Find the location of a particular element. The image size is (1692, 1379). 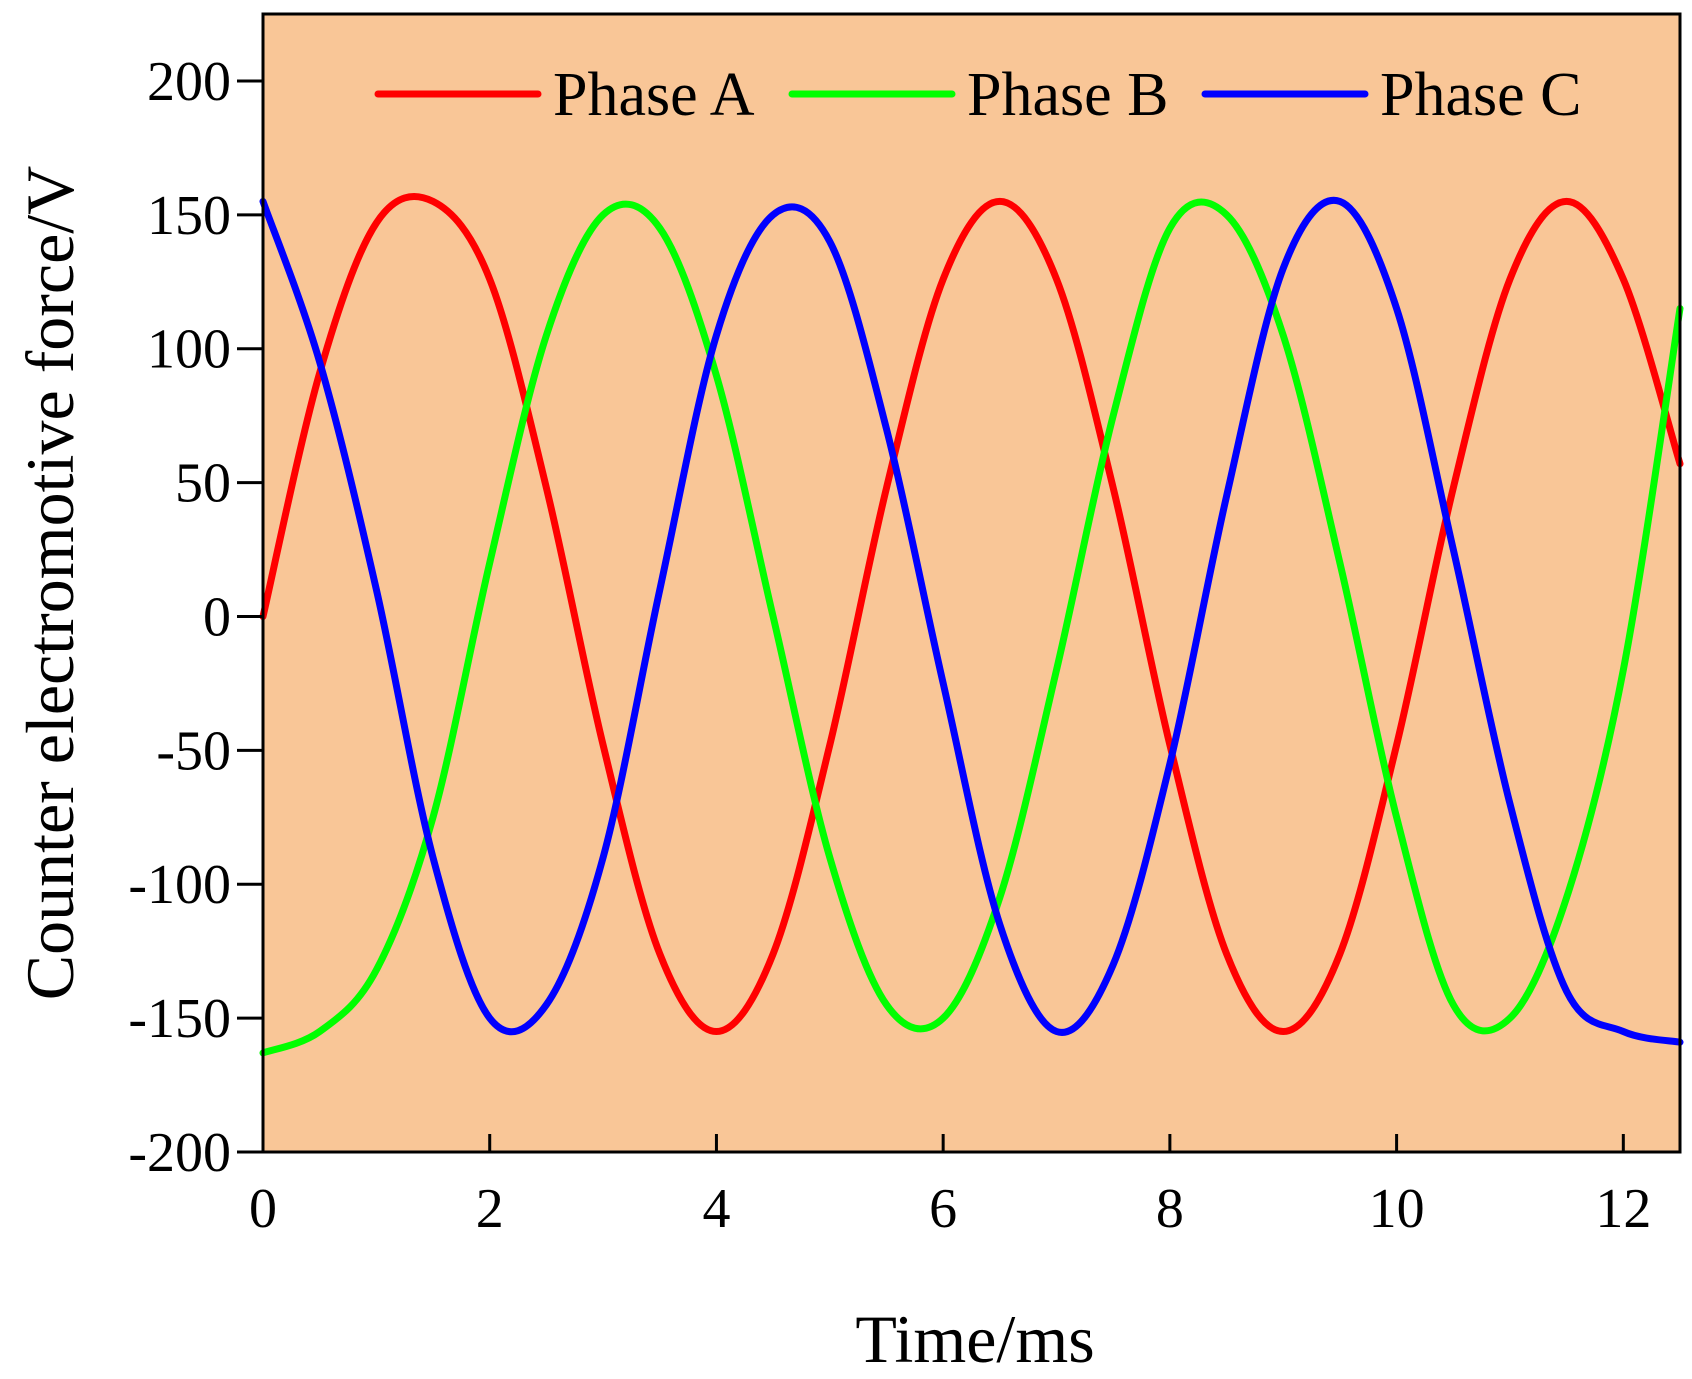

y-tick-label: 0 is located at coordinates (217, 617).